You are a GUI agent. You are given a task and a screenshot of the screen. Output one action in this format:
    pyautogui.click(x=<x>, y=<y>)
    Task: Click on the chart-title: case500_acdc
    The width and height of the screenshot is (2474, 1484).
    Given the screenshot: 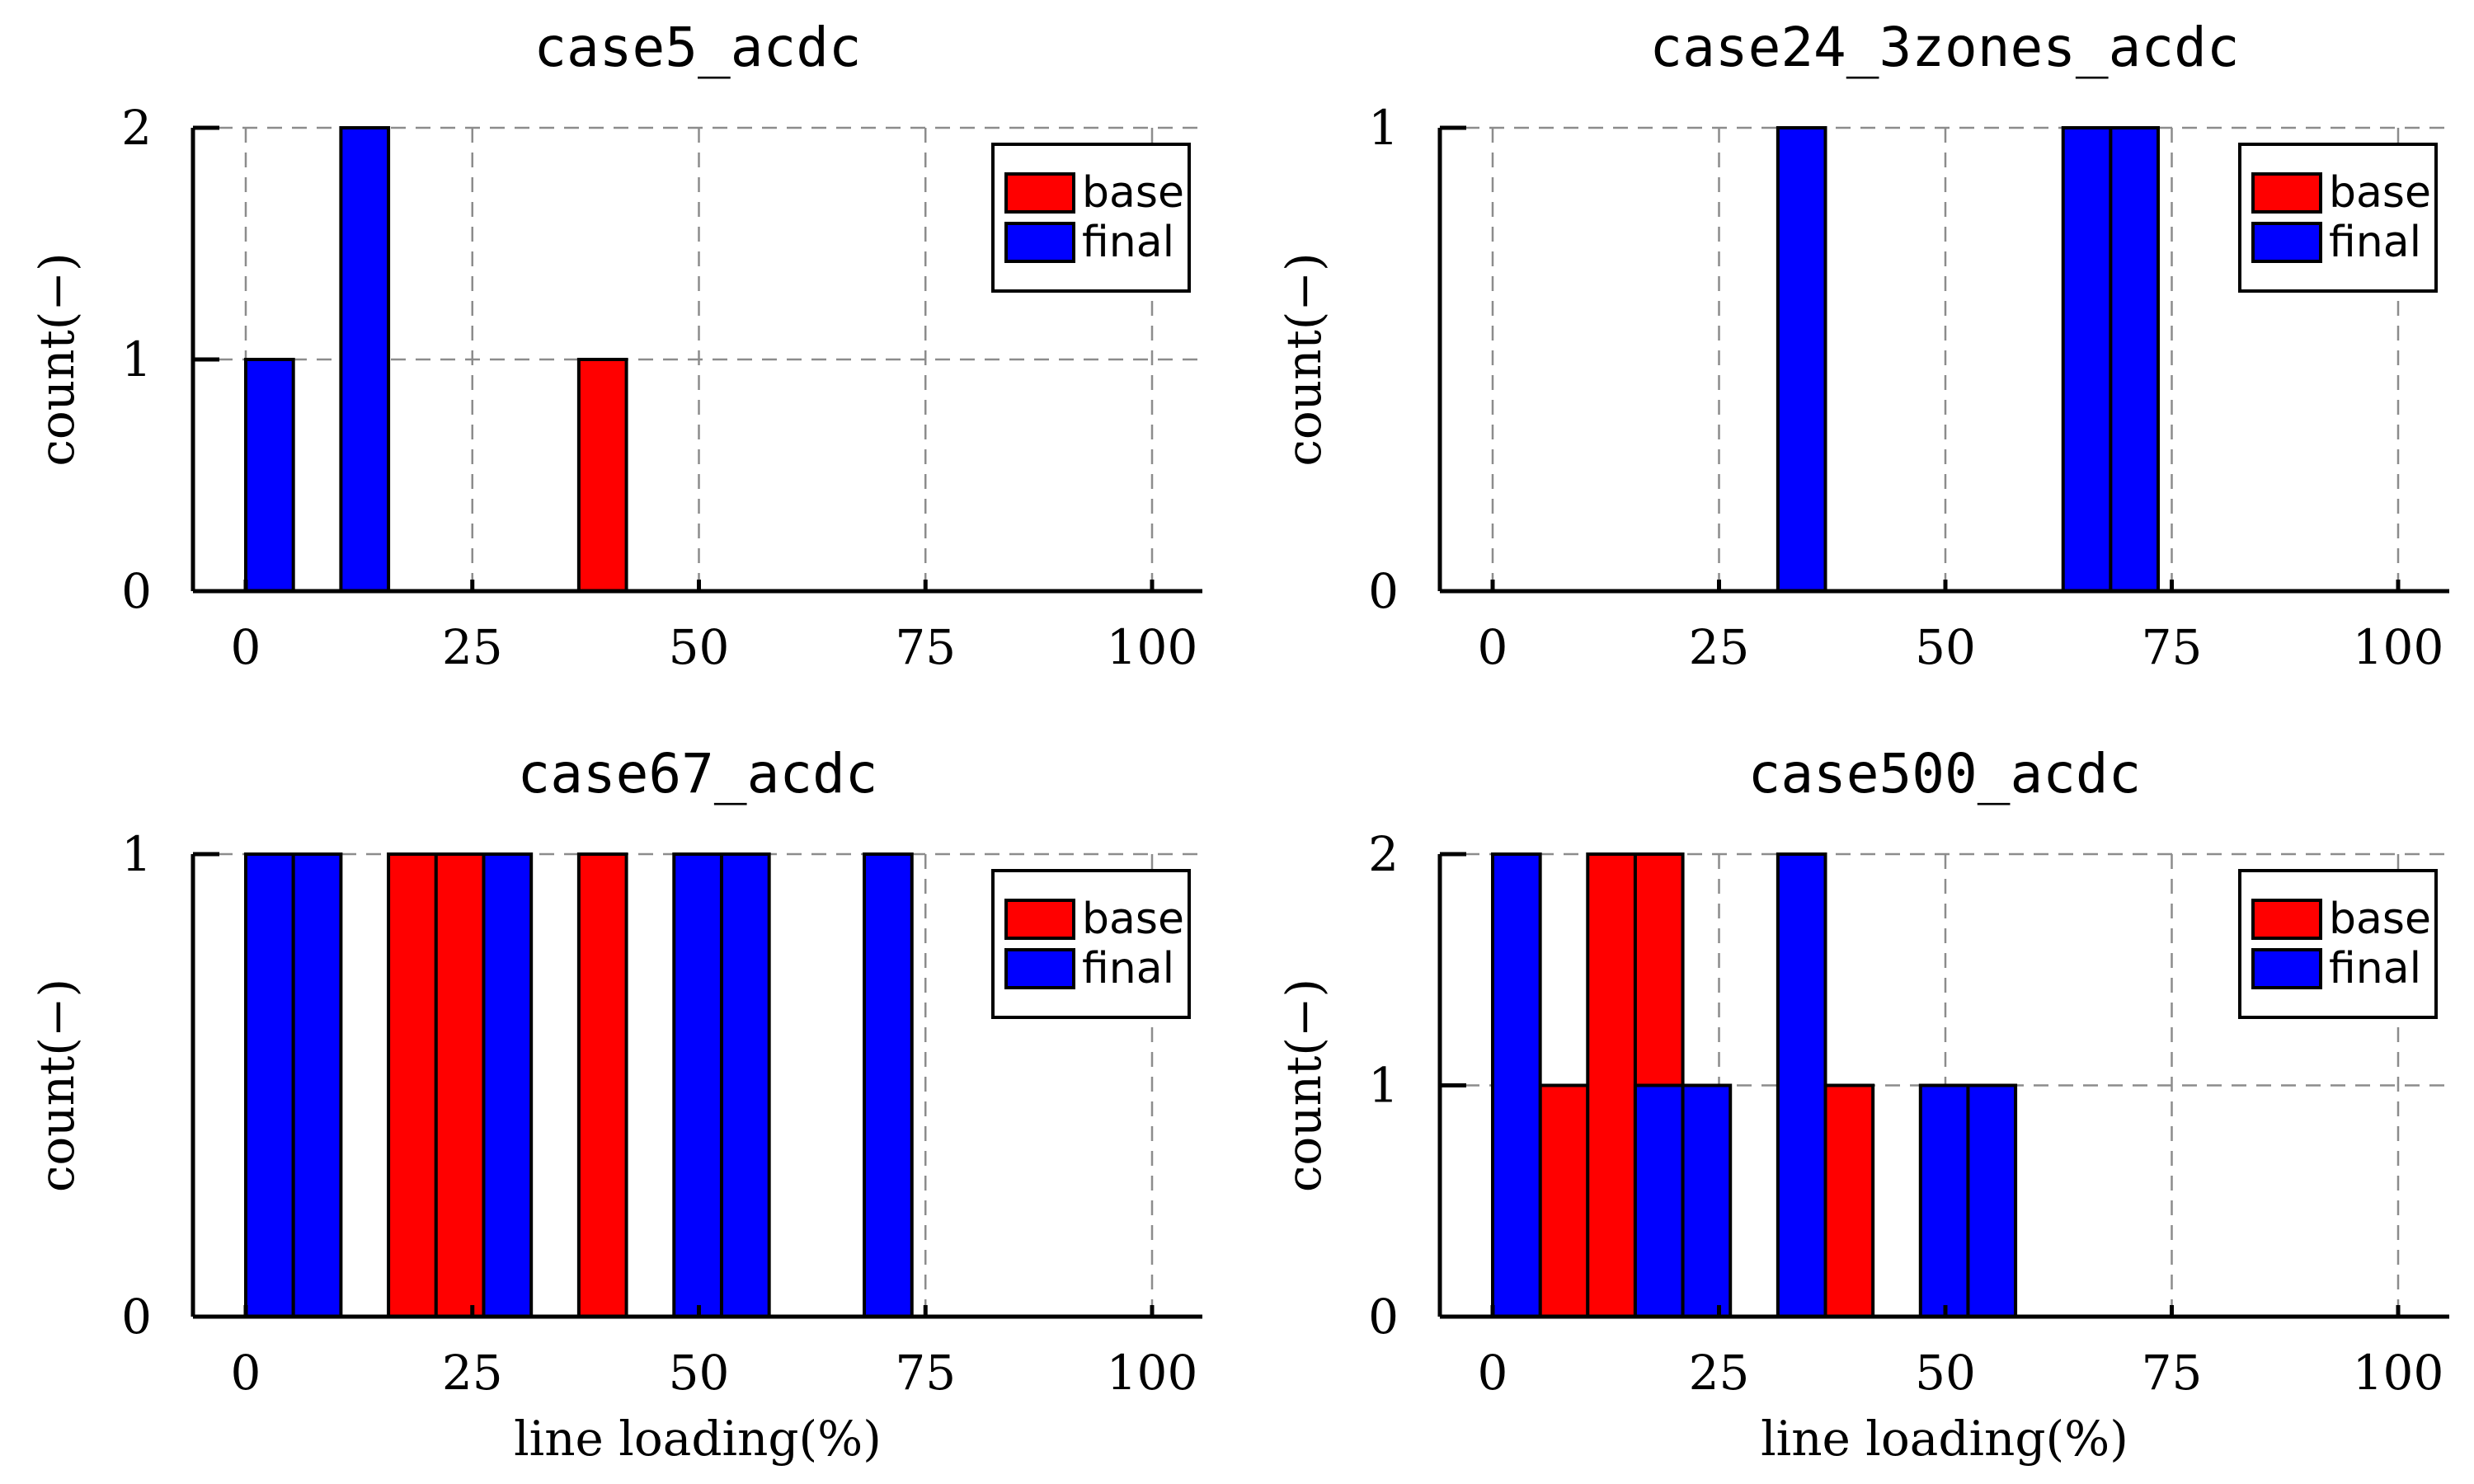 What is the action you would take?
    pyautogui.click(x=1945, y=773)
    